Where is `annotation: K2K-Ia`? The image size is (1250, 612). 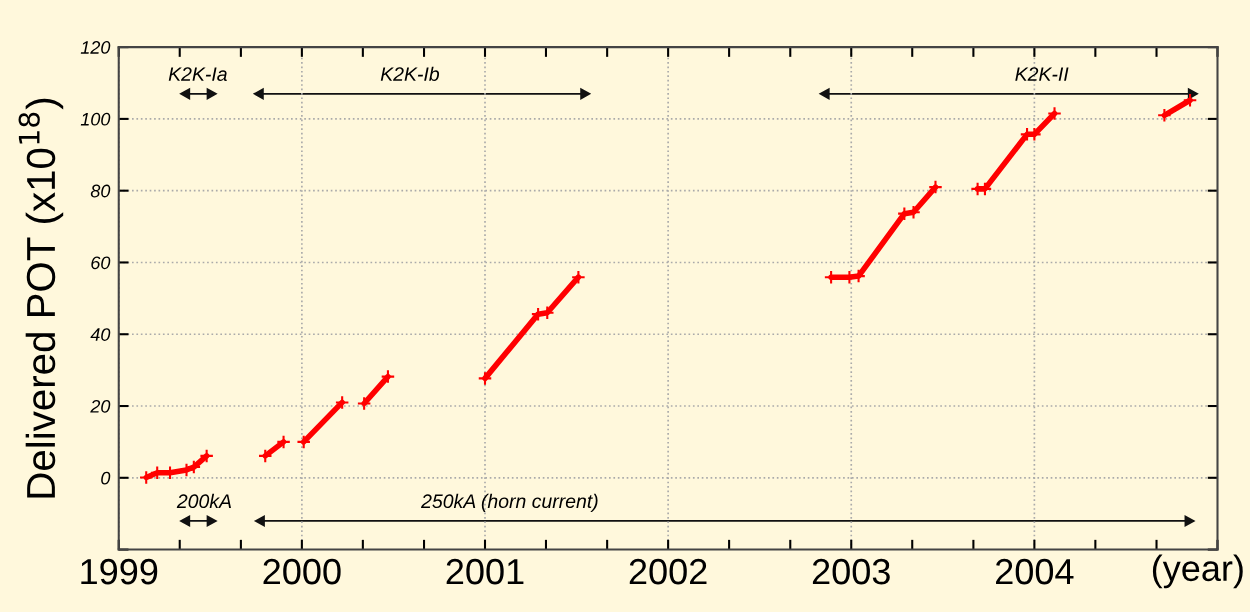 annotation: K2K-Ia is located at coordinates (197, 74).